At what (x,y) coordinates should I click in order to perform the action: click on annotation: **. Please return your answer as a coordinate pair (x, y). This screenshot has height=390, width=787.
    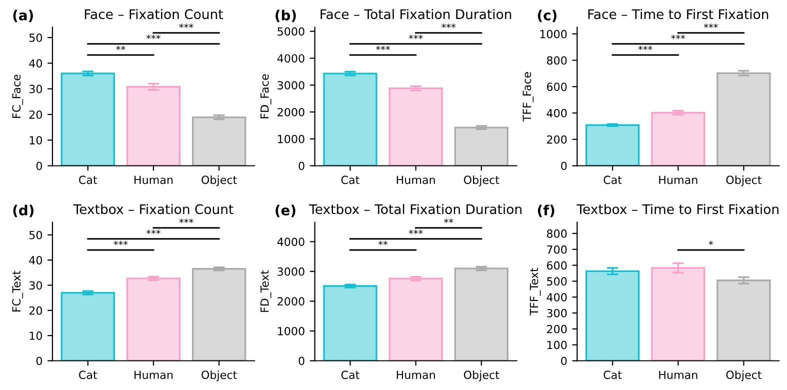
    Looking at the image, I should click on (449, 221).